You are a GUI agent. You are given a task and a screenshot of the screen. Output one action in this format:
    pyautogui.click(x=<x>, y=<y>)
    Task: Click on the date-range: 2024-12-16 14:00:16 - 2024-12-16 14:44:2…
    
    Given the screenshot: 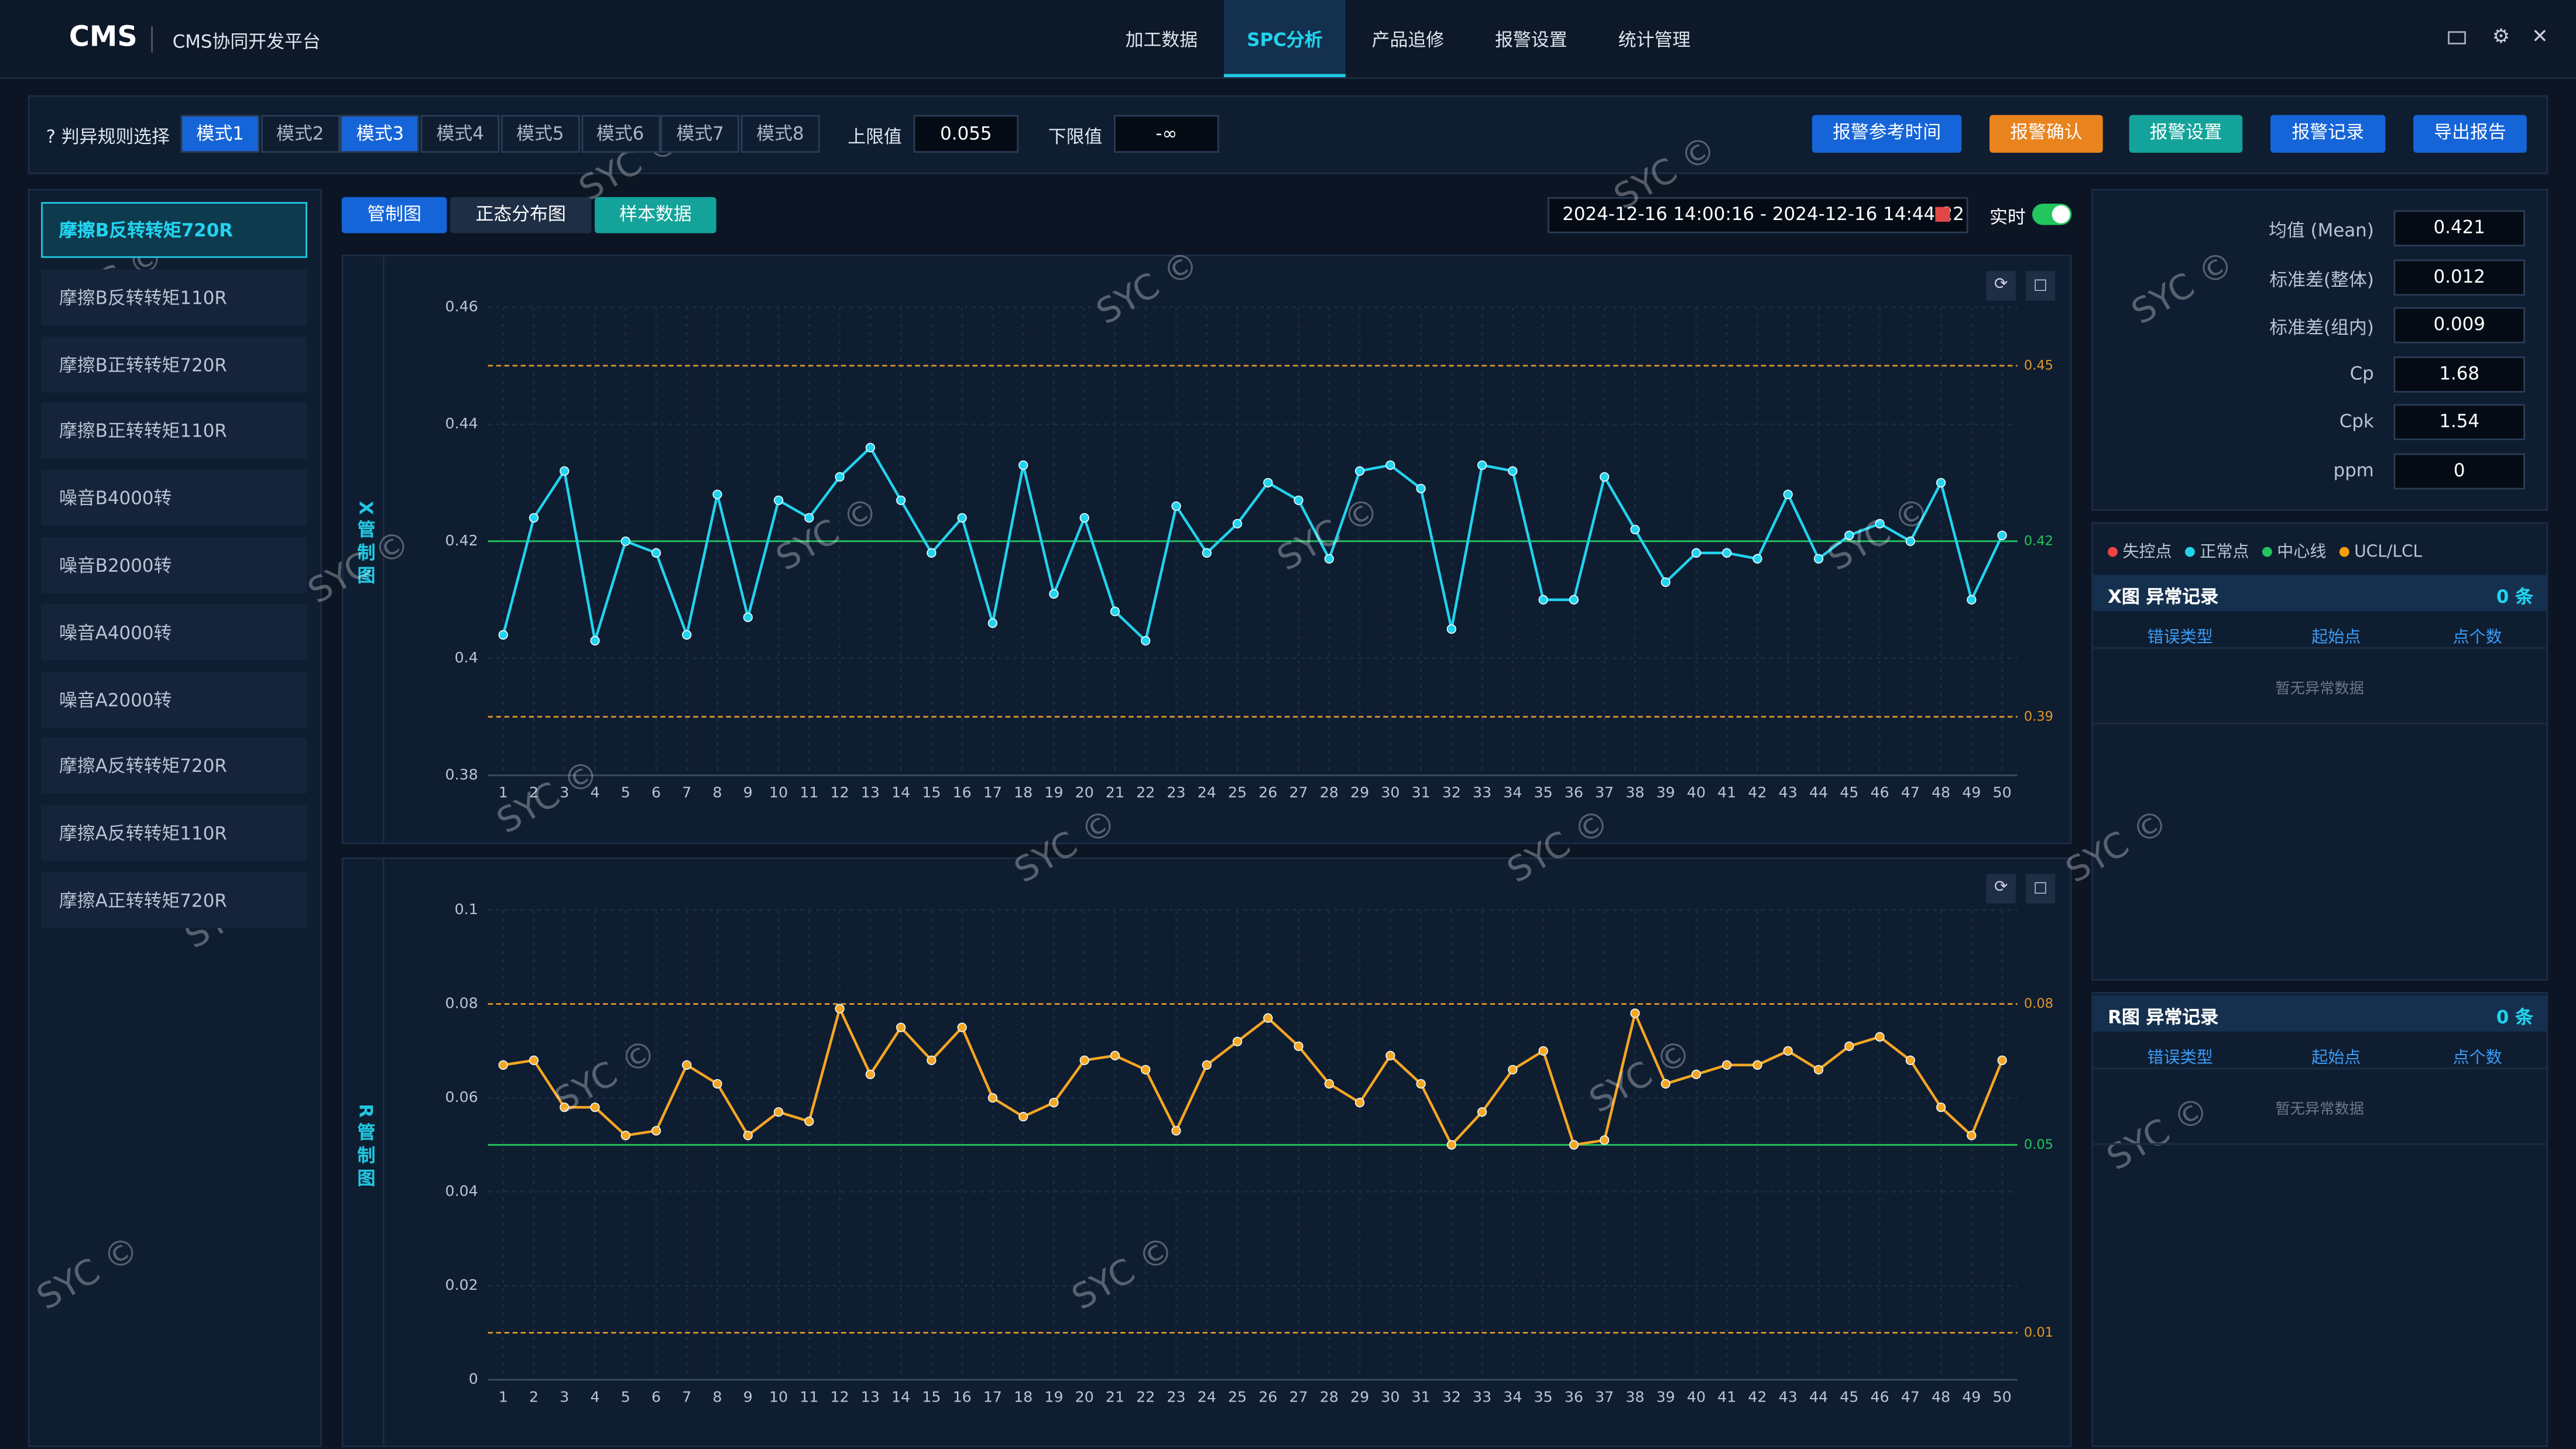 What is the action you would take?
    pyautogui.click(x=1758, y=215)
    